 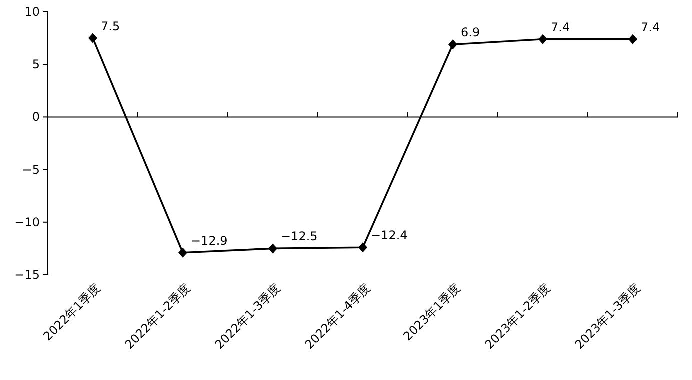 I want to click on y-tick-label: −5, so click(x=31, y=169).